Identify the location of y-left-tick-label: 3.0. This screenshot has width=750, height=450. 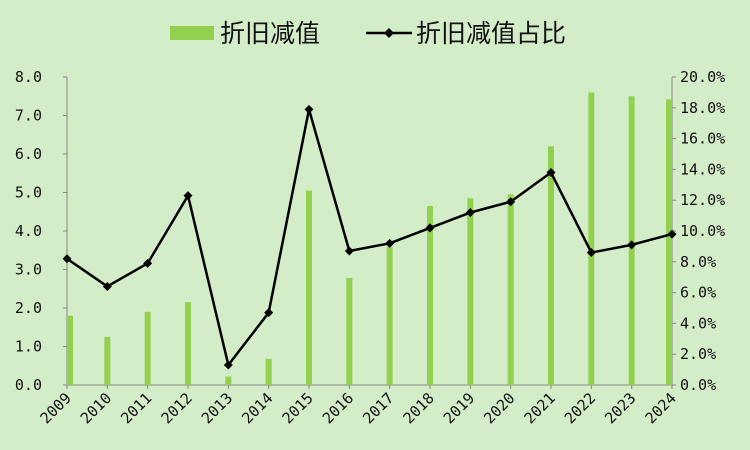
(28, 270).